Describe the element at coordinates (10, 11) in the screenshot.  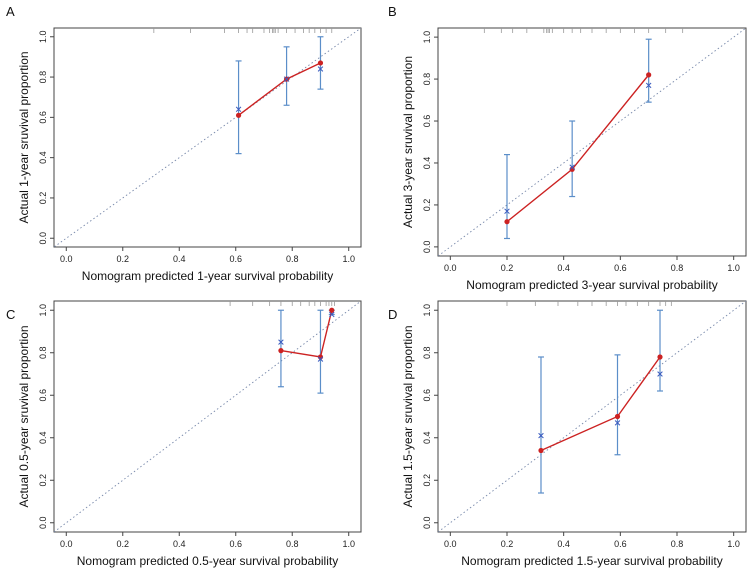
I see `panel-label: A` at that location.